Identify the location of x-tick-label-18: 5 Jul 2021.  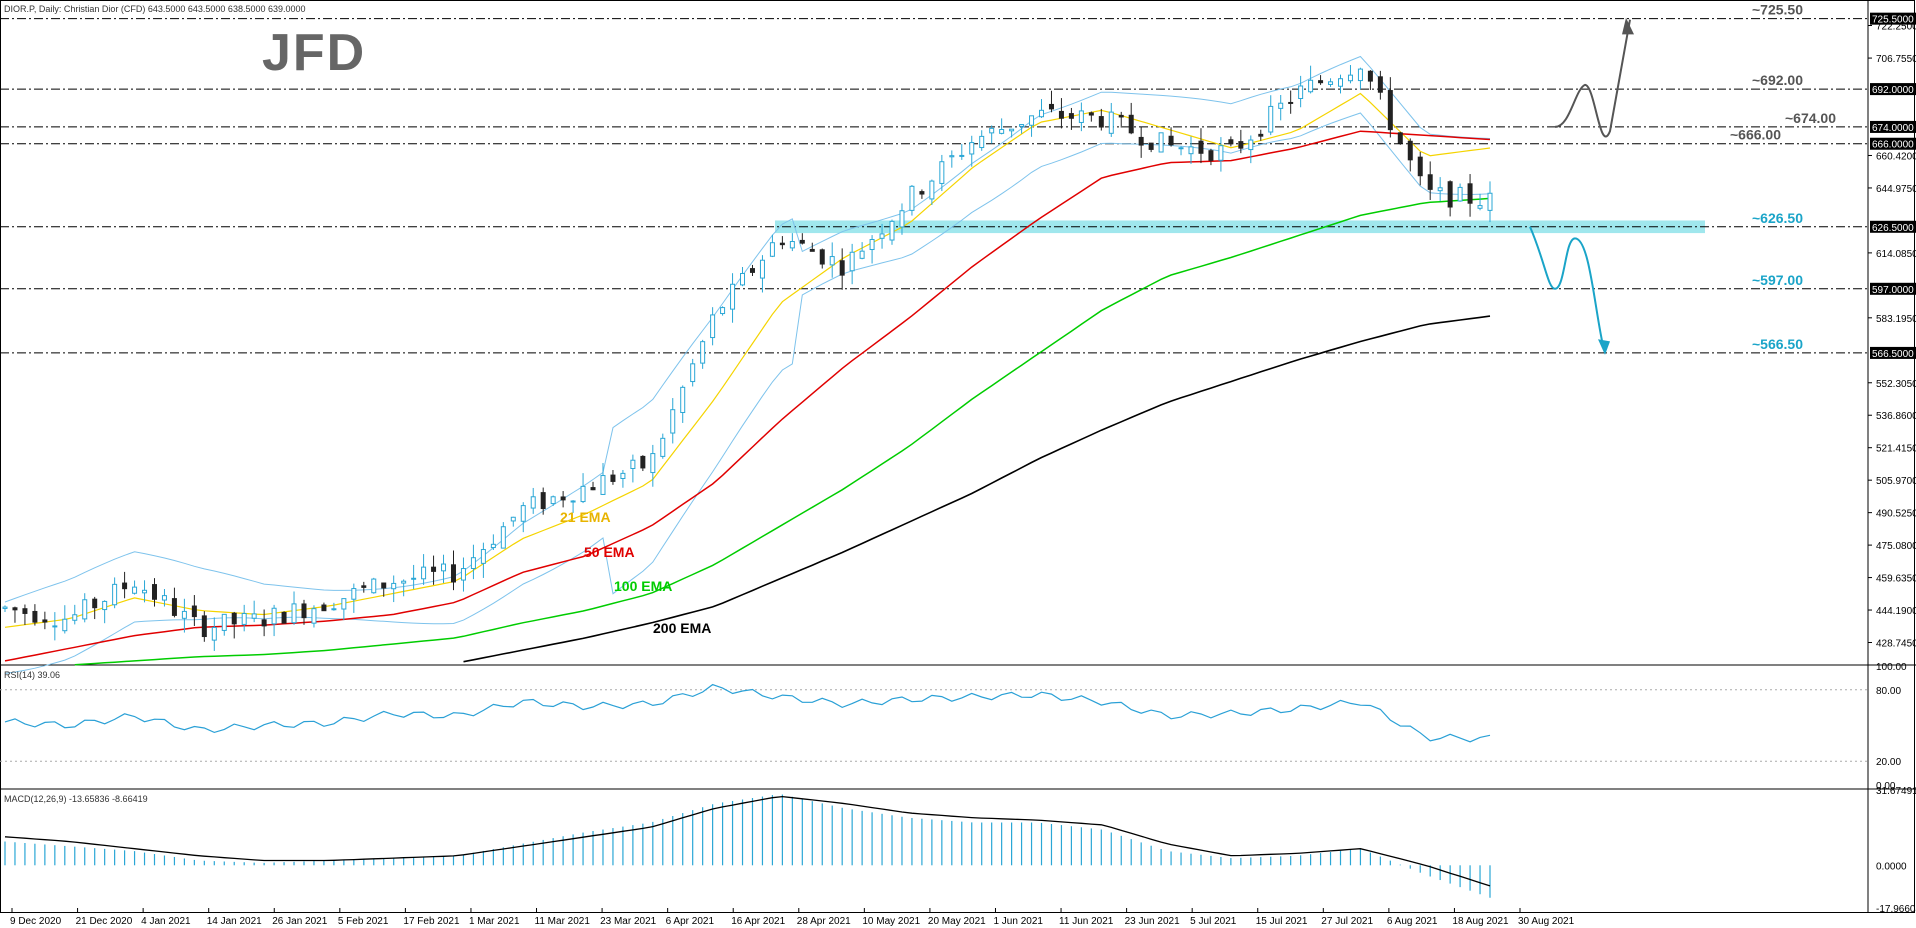
(1213, 921).